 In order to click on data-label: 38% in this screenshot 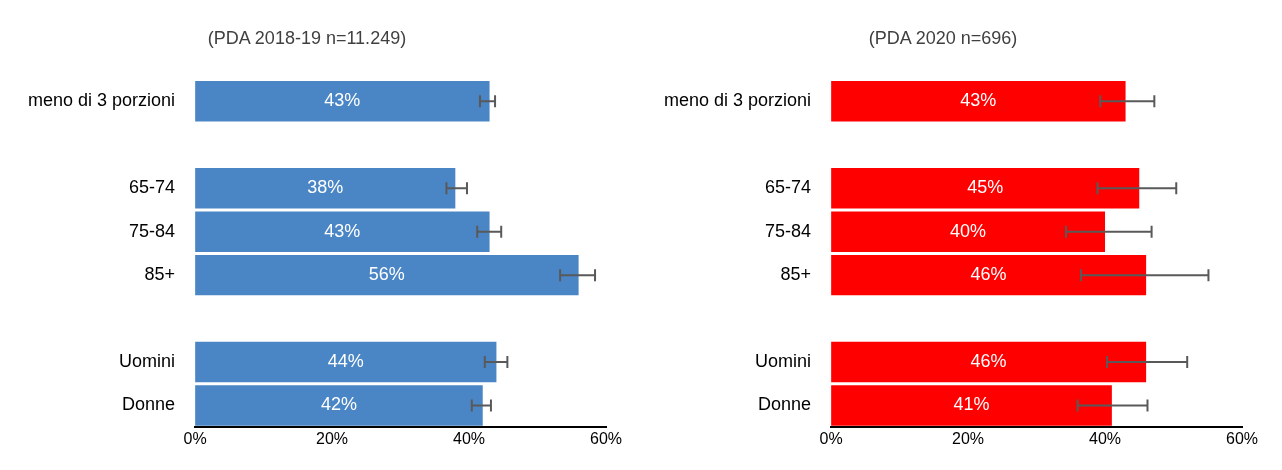, I will do `click(325, 187)`.